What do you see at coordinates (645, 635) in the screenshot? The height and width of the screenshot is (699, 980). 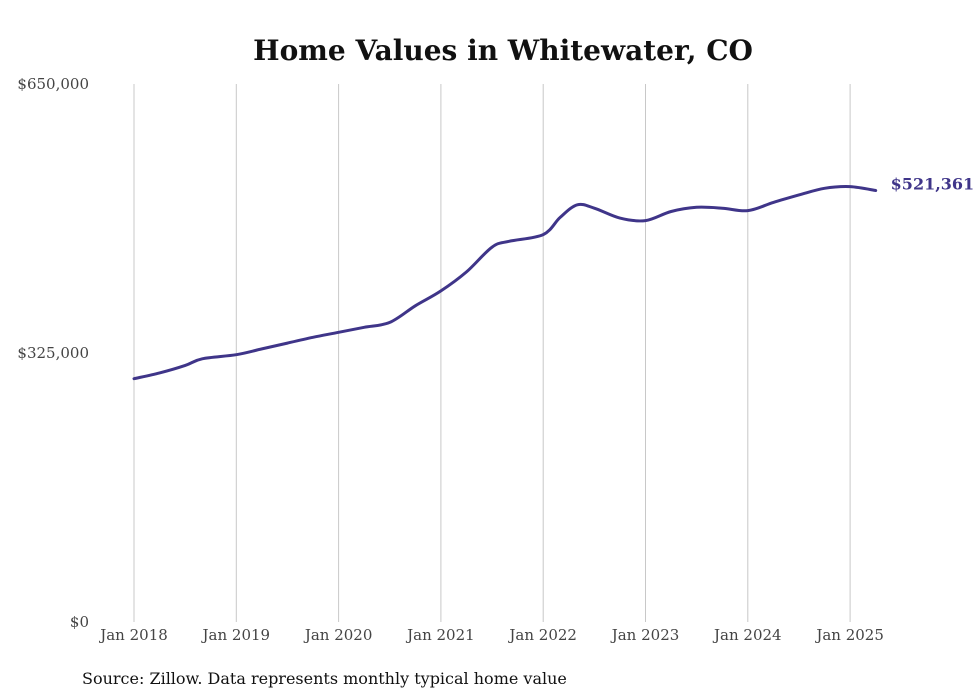 I see `x-tick-label: Jan 2023` at bounding box center [645, 635].